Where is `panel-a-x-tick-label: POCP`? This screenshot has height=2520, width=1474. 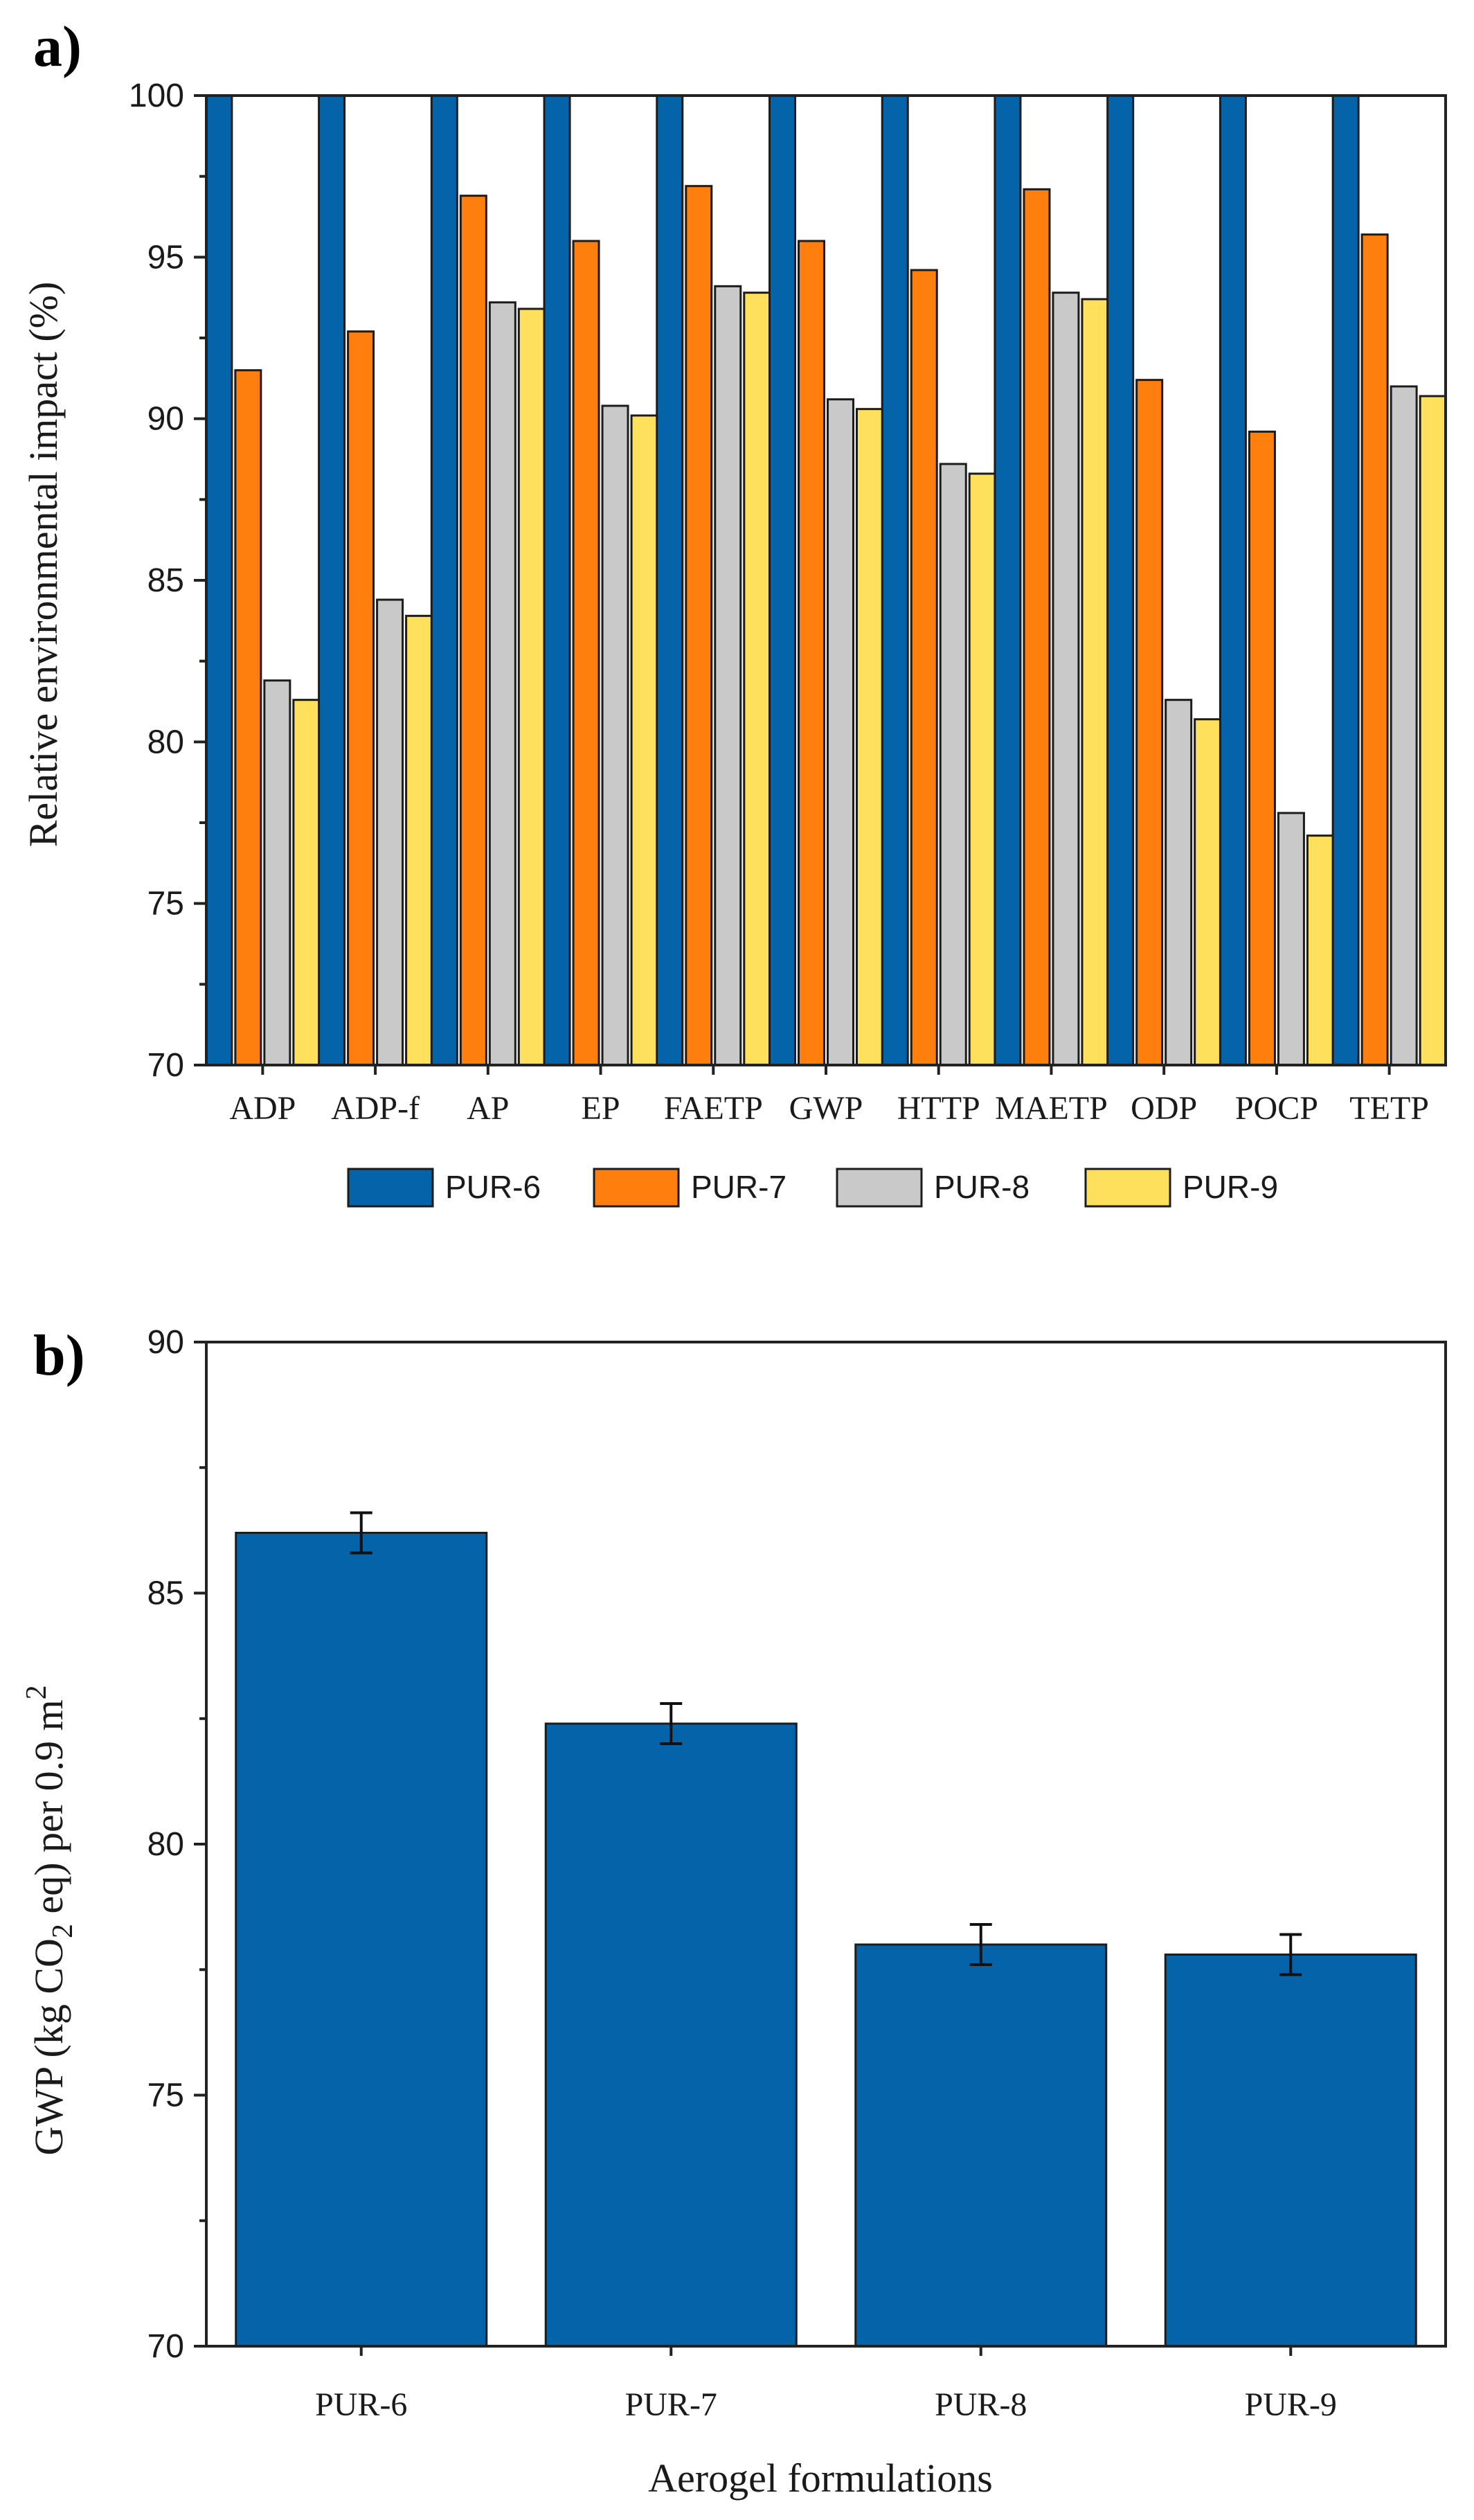 panel-a-x-tick-label: POCP is located at coordinates (1276, 1108).